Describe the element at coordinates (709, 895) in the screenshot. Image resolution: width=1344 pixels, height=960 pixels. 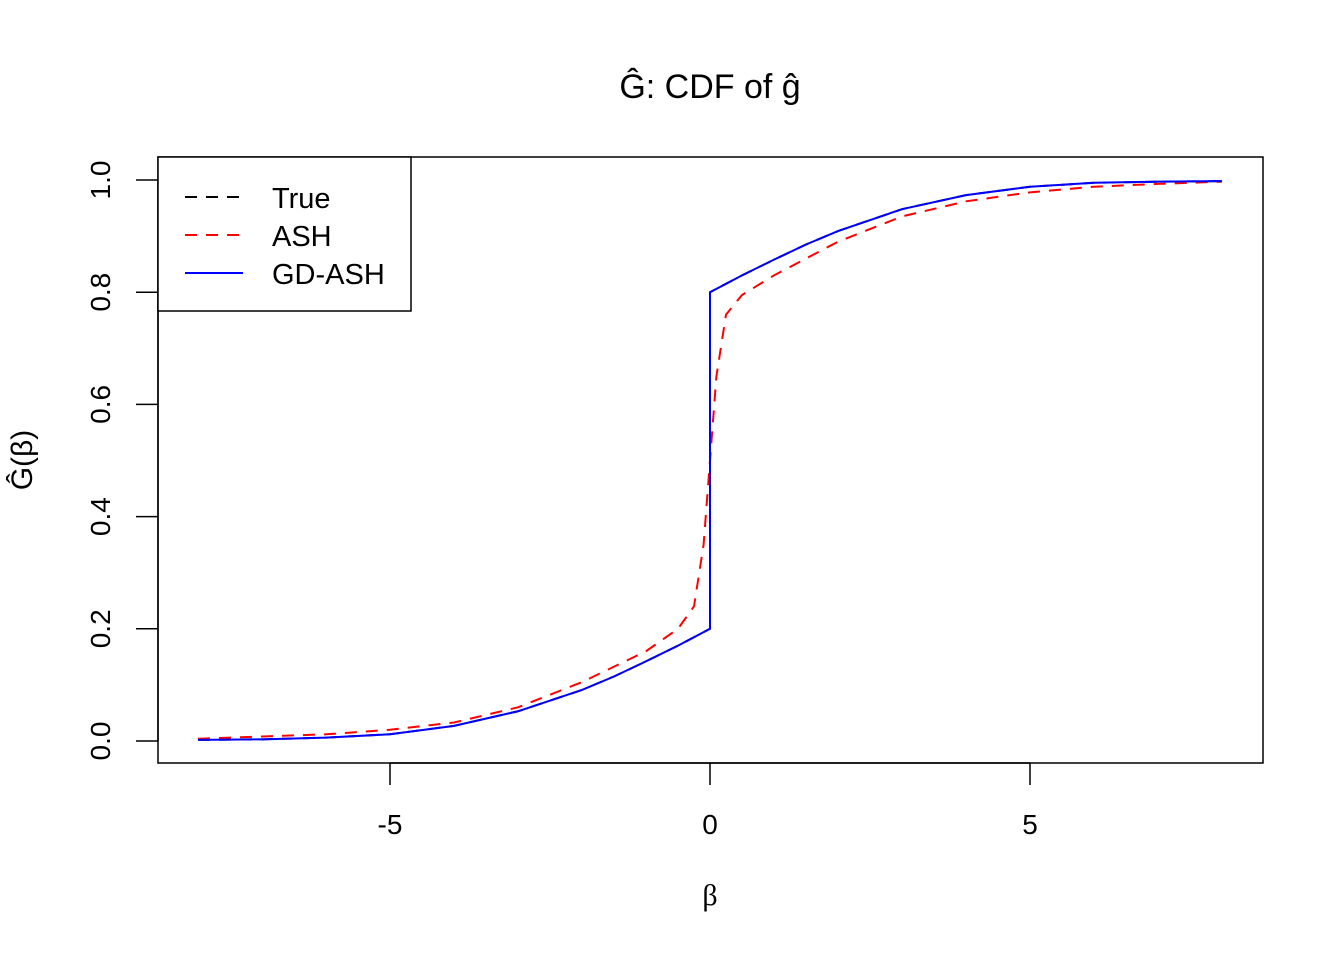
I see `x-axis-label: β` at that location.